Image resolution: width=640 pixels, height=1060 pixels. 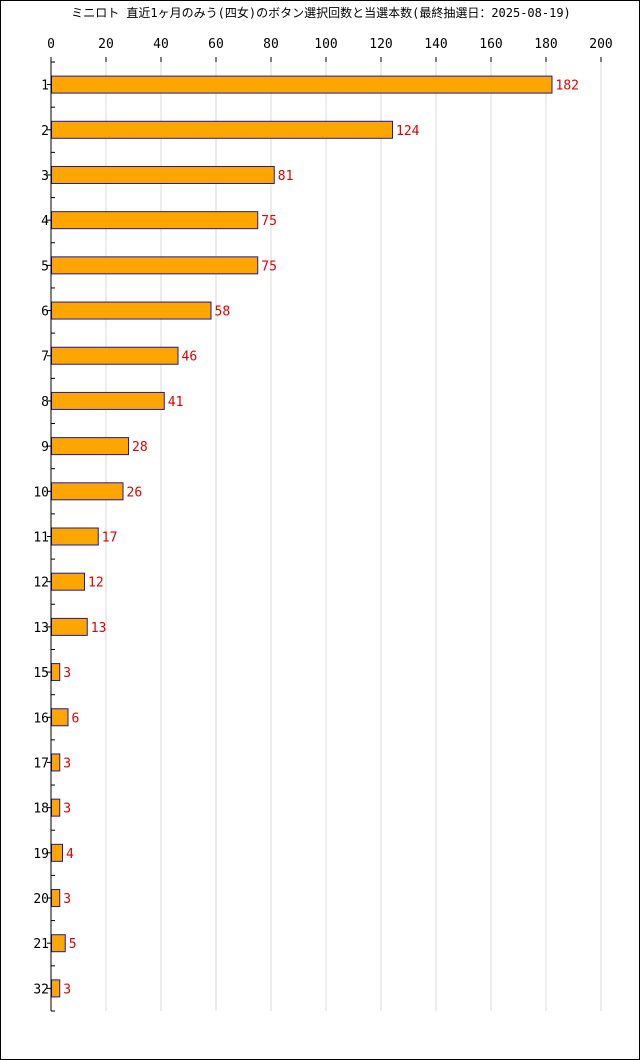 I want to click on category-label: 13, so click(x=41, y=628).